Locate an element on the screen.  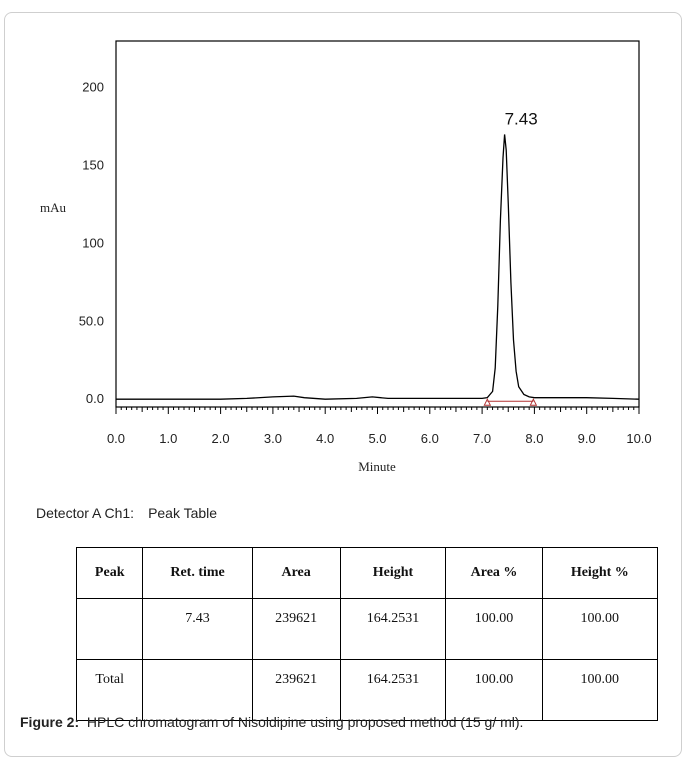
x-tick-label: 6.0 is located at coordinates (430, 438).